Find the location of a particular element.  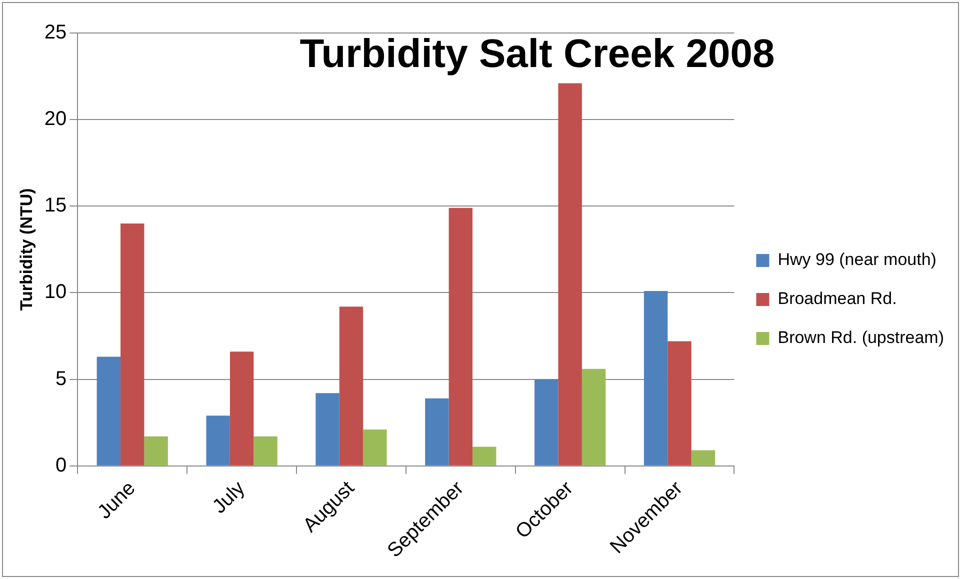

legend-label: Broadmean Rd. is located at coordinates (837, 298).